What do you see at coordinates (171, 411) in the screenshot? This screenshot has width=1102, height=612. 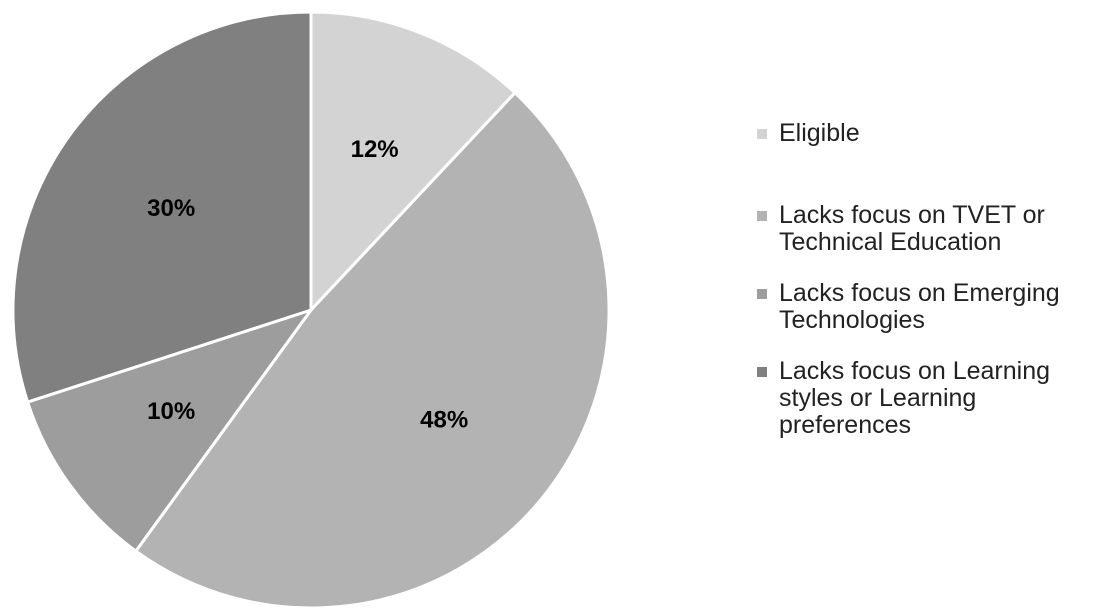 I see `pie-slice-label-emerging-tech: 10%` at bounding box center [171, 411].